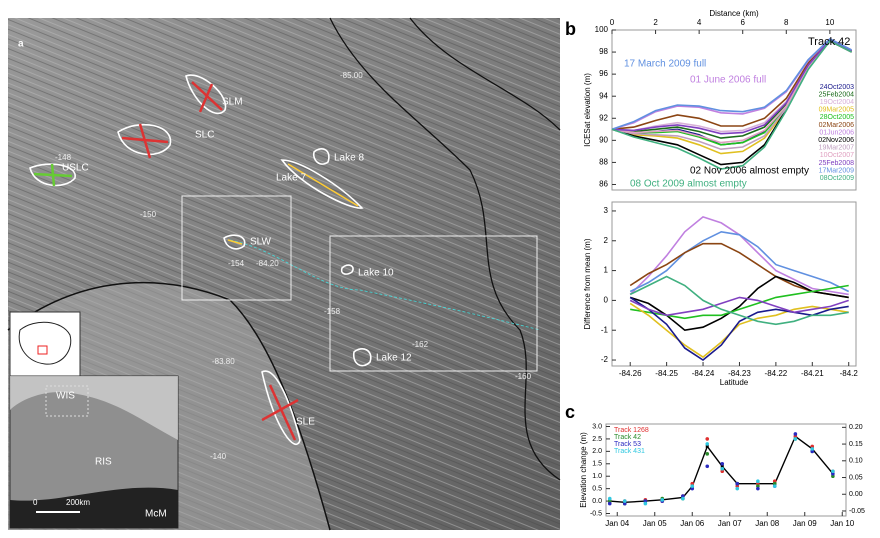 Image resolution: width=880 pixels, height=538 pixels. I want to click on lake-label: Lake 7, so click(291, 178).